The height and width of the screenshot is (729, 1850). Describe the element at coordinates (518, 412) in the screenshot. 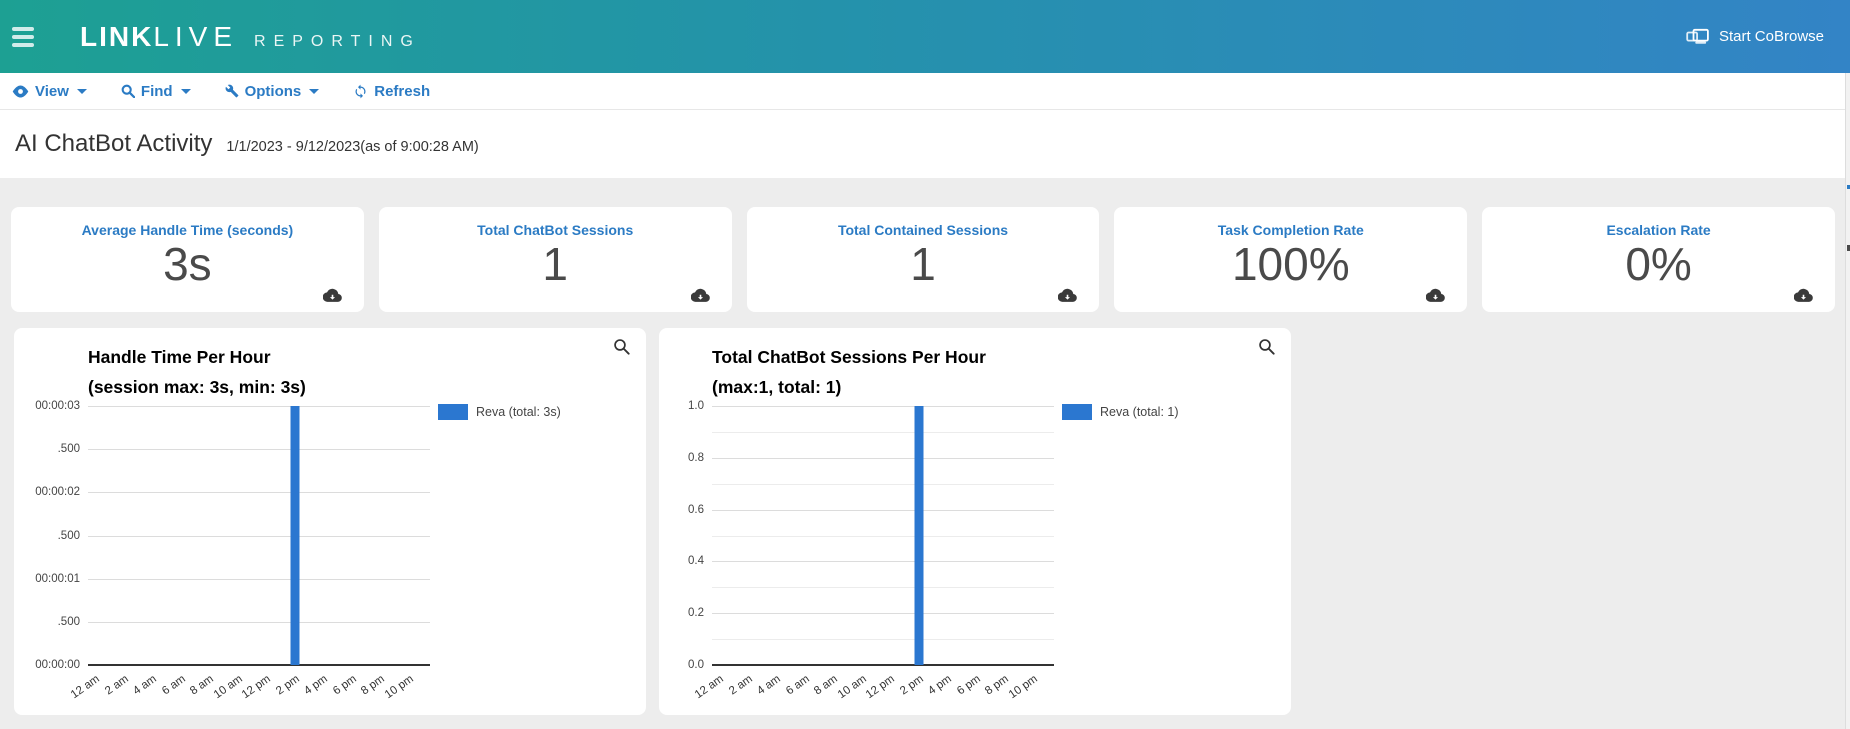

I see `legend-label: Reva (total: 3s)` at that location.